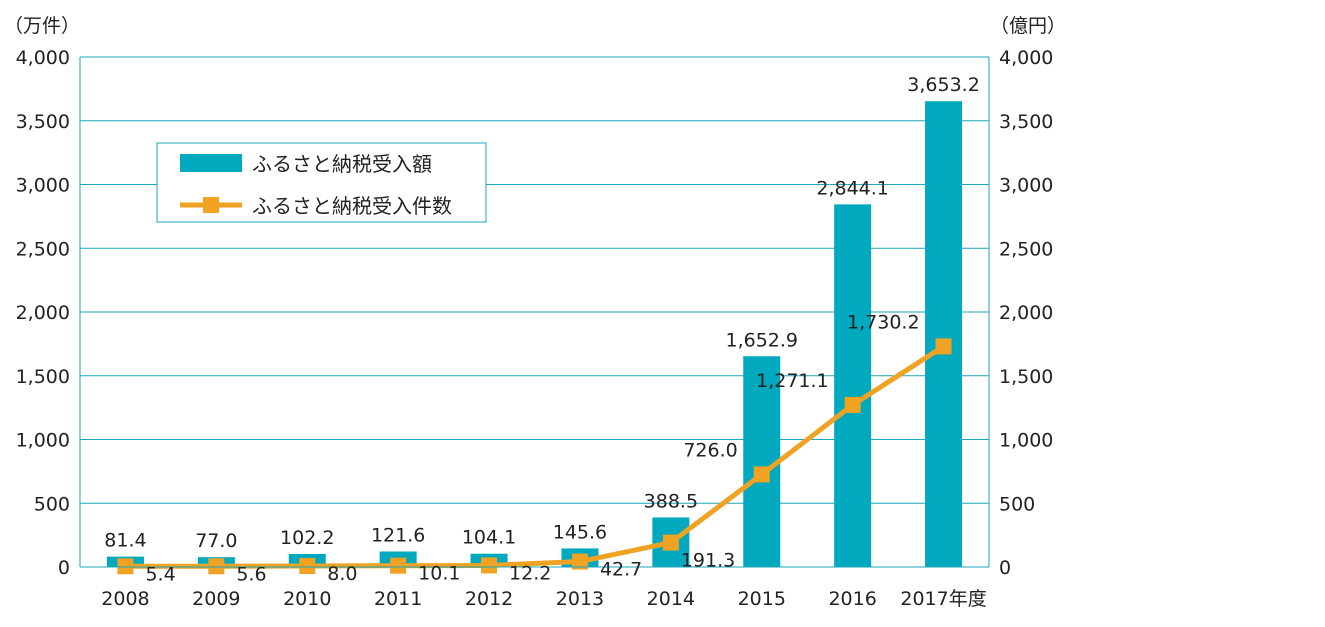 This screenshot has height=627, width=1325. What do you see at coordinates (1026, 313) in the screenshot?
I see `y-right-tick-label: 2,000` at bounding box center [1026, 313].